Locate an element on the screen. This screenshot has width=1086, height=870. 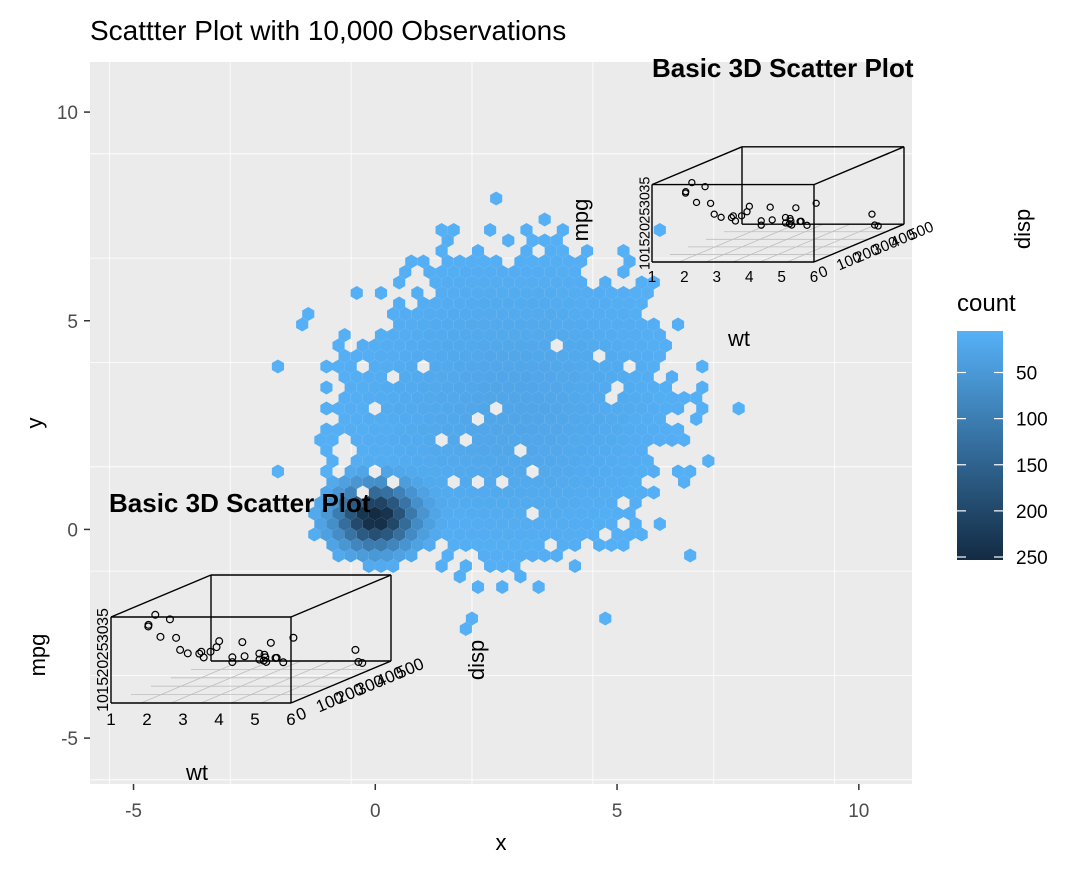
x-tick-label: 5 is located at coordinates (617, 811).